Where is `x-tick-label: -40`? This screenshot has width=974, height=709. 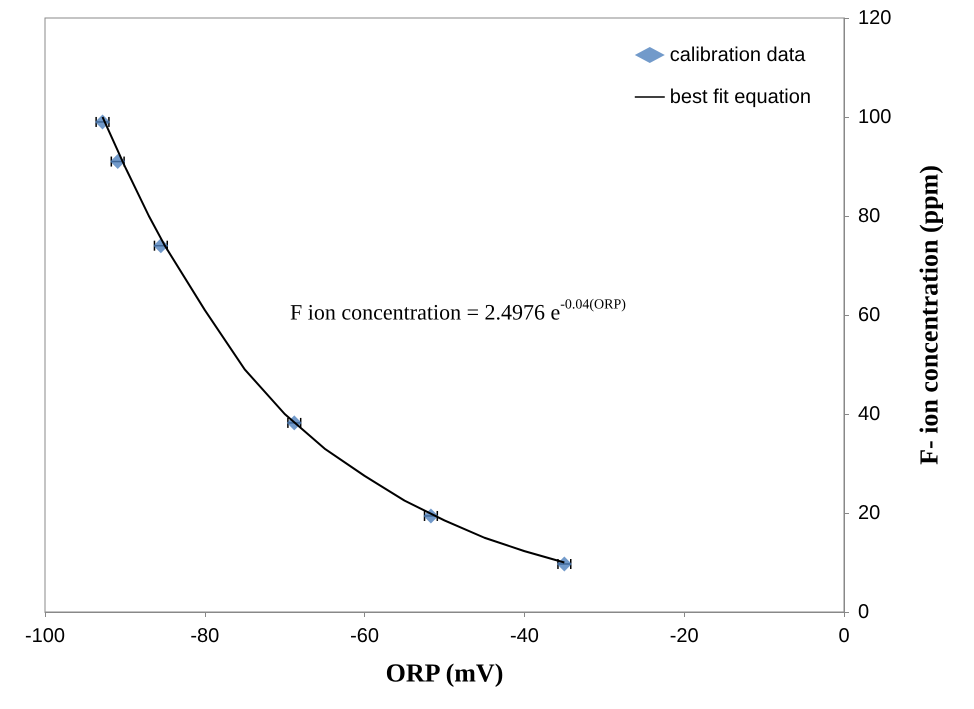
x-tick-label: -40 is located at coordinates (524, 636).